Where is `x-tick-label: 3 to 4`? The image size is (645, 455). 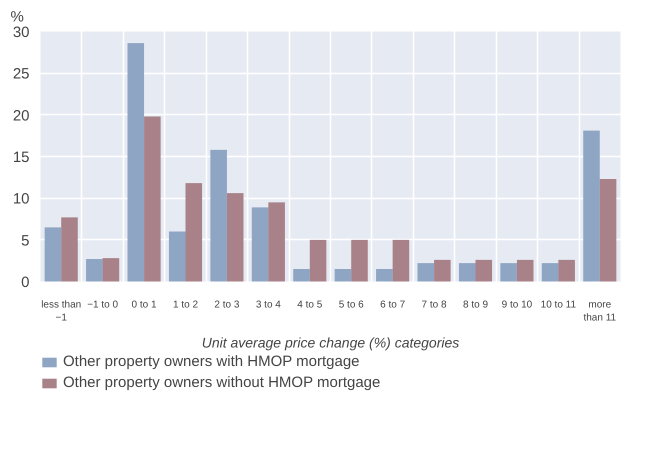 x-tick-label: 3 to 4 is located at coordinates (269, 305).